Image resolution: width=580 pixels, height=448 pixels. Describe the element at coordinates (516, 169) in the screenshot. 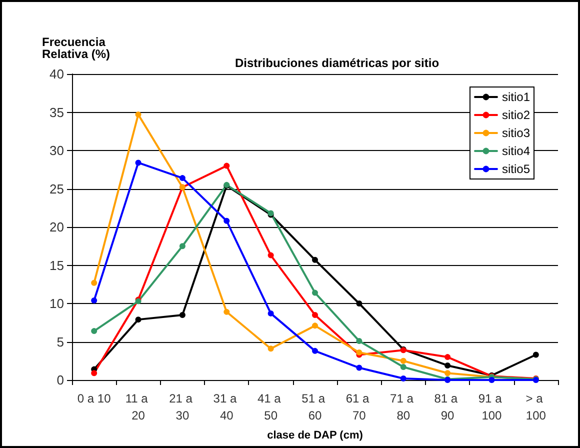

I see `legend-label: sitio5` at that location.